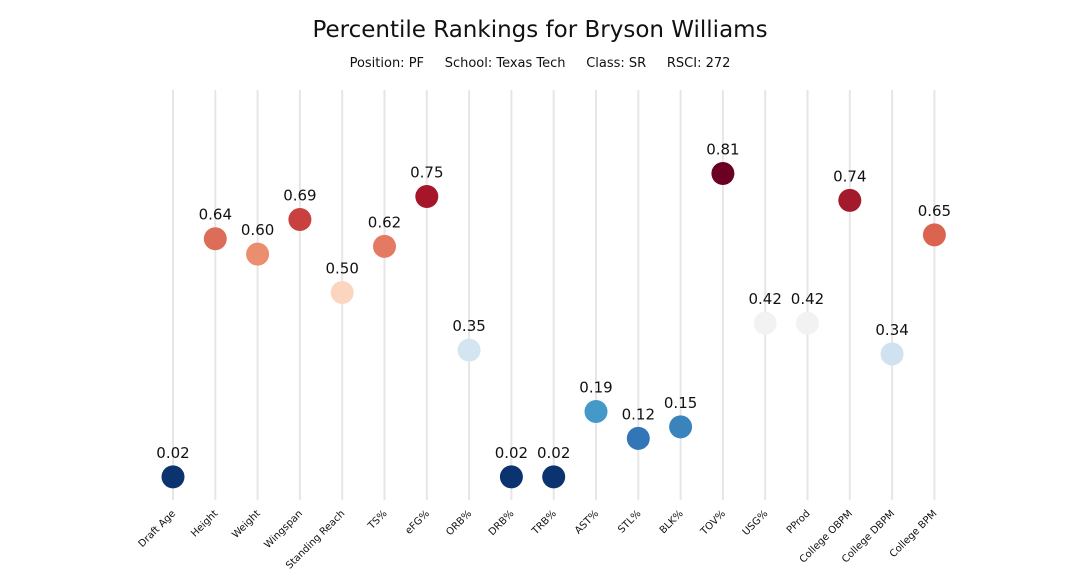 This screenshot has height=576, width=1080. Describe the element at coordinates (756, 523) in the screenshot. I see `x-tick-label: USG%` at that location.